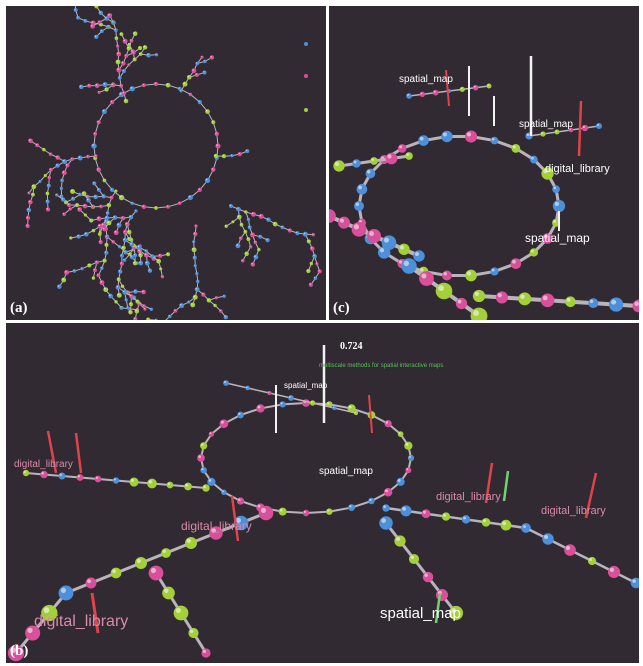 The height and width of the screenshot is (666, 643). Describe the element at coordinates (345, 410) in the screenshot. I see `edge` at that location.